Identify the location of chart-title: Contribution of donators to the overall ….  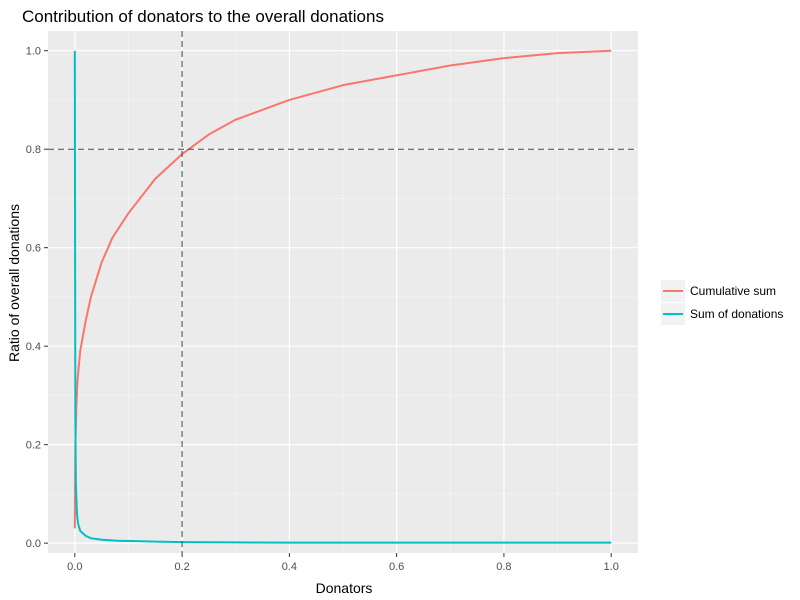
(203, 16).